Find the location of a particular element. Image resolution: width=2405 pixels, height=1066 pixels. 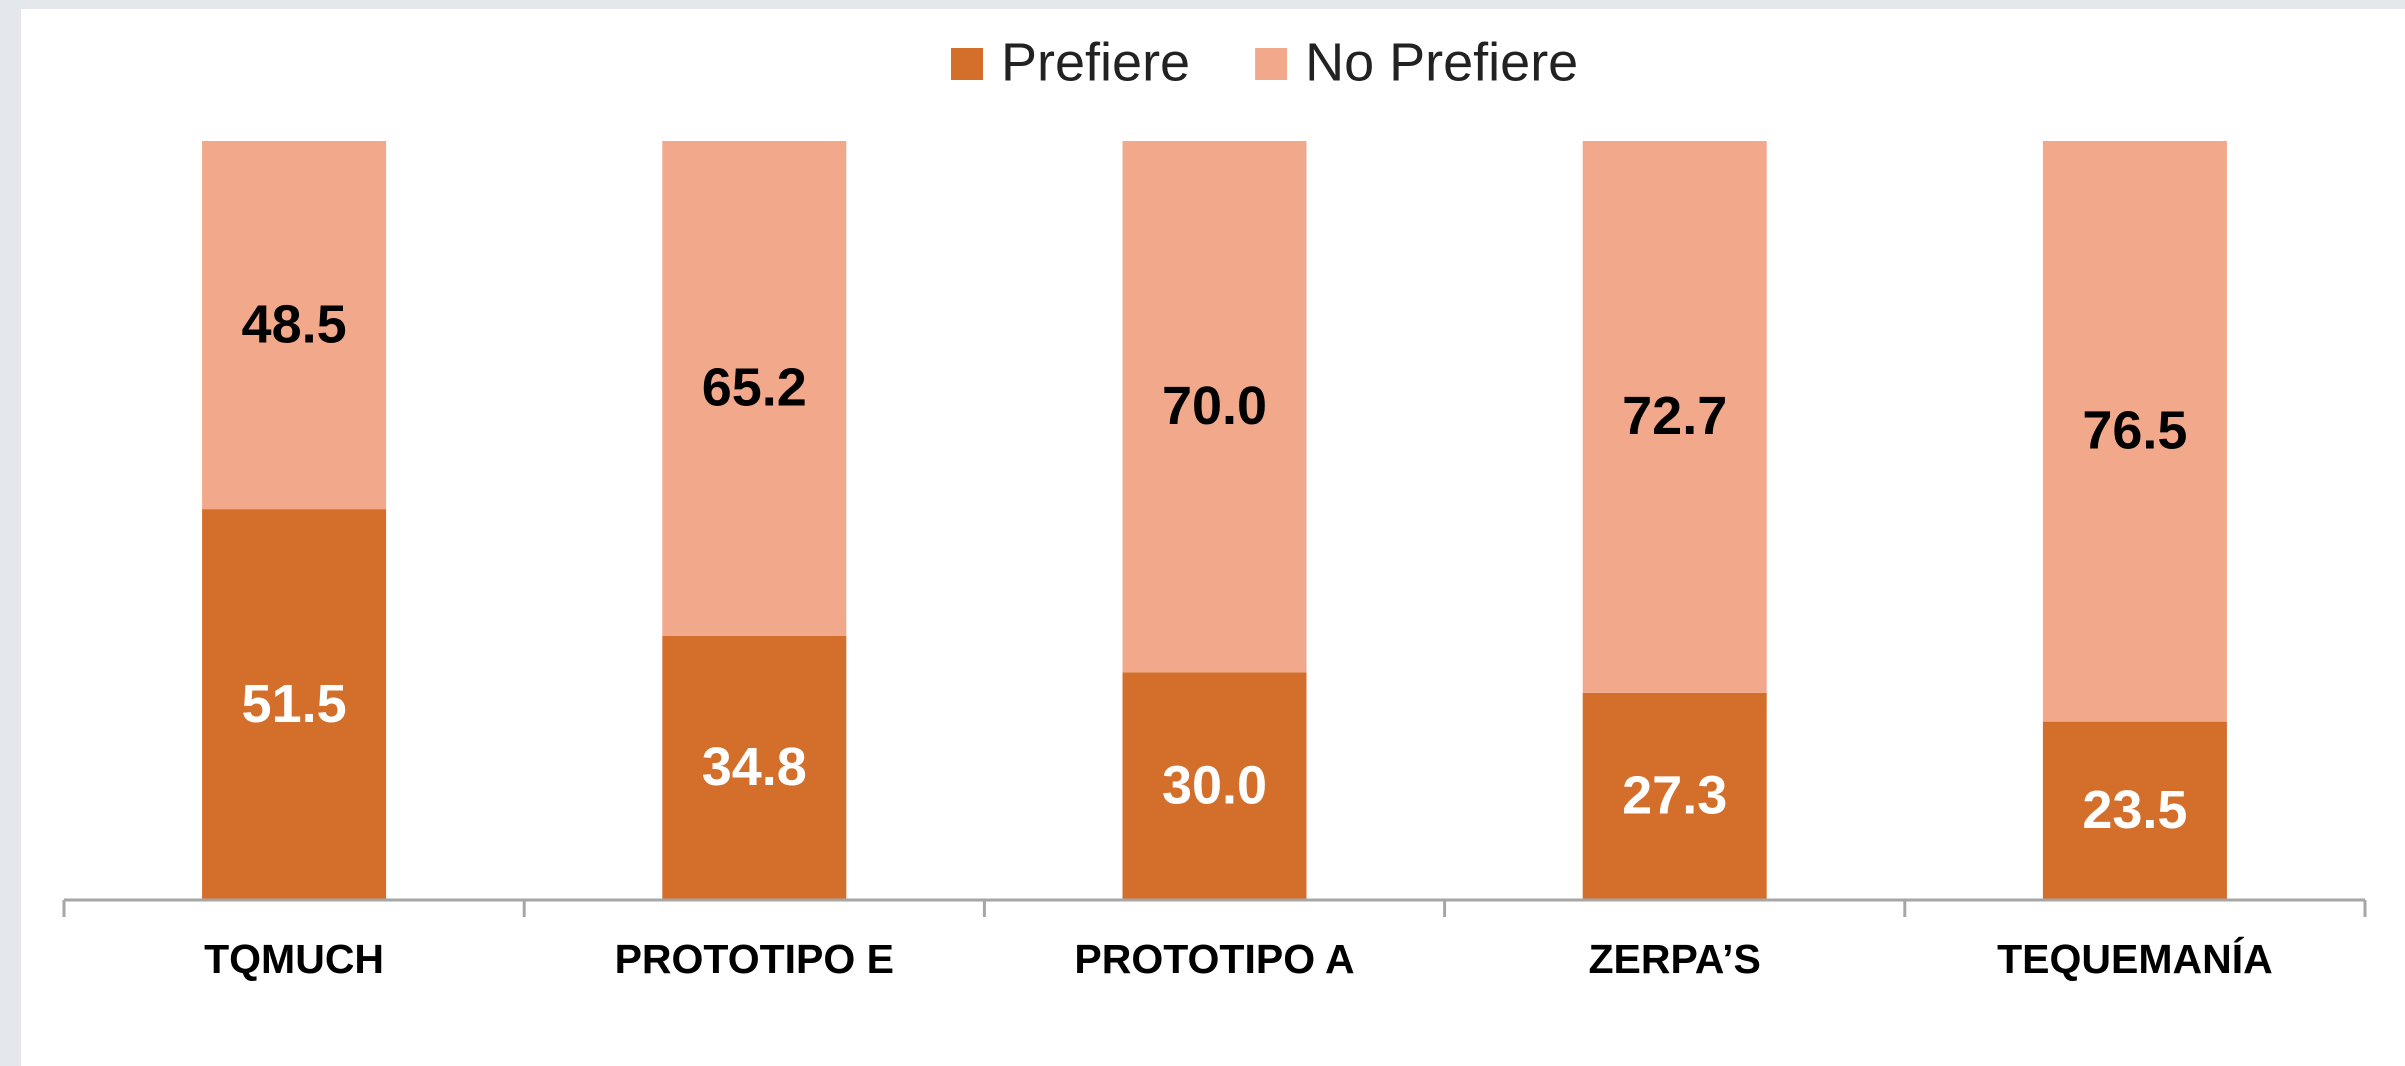

x-tick-label: TQMUCH is located at coordinates (294, 959).